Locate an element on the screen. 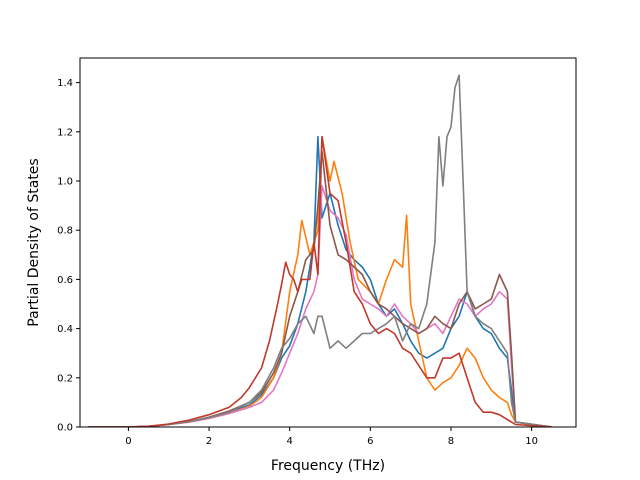 The height and width of the screenshot is (480, 640). y-tick-label: 0.4 is located at coordinates (65, 329).